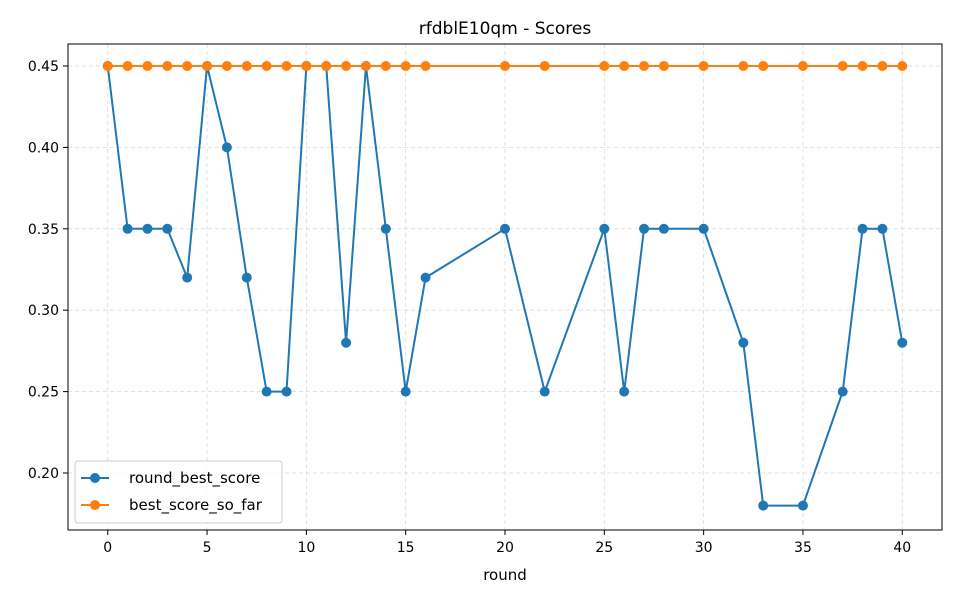 The height and width of the screenshot is (600, 960). What do you see at coordinates (43, 67) in the screenshot?
I see `y-tick-label: 0.45` at bounding box center [43, 67].